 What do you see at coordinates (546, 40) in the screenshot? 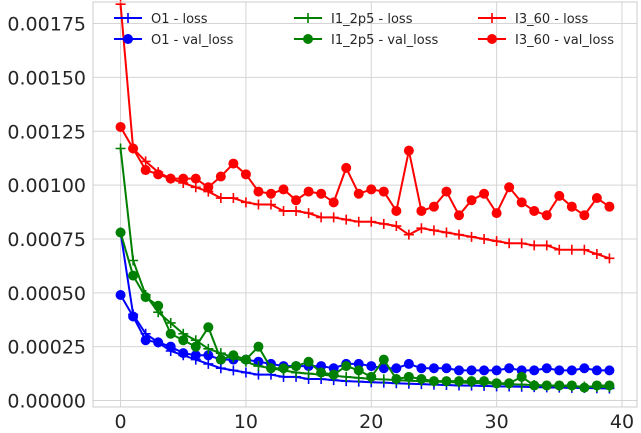
I see `legend-item-5: I3_60 - val_loss` at bounding box center [546, 40].